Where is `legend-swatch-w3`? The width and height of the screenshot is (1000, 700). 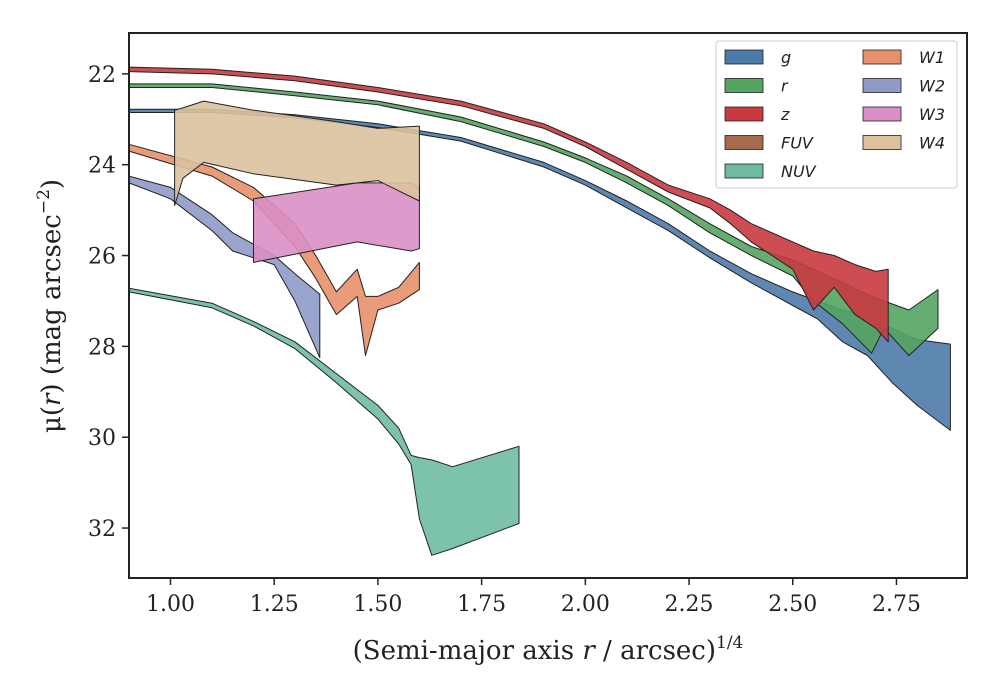 legend-swatch-w3 is located at coordinates (882, 114).